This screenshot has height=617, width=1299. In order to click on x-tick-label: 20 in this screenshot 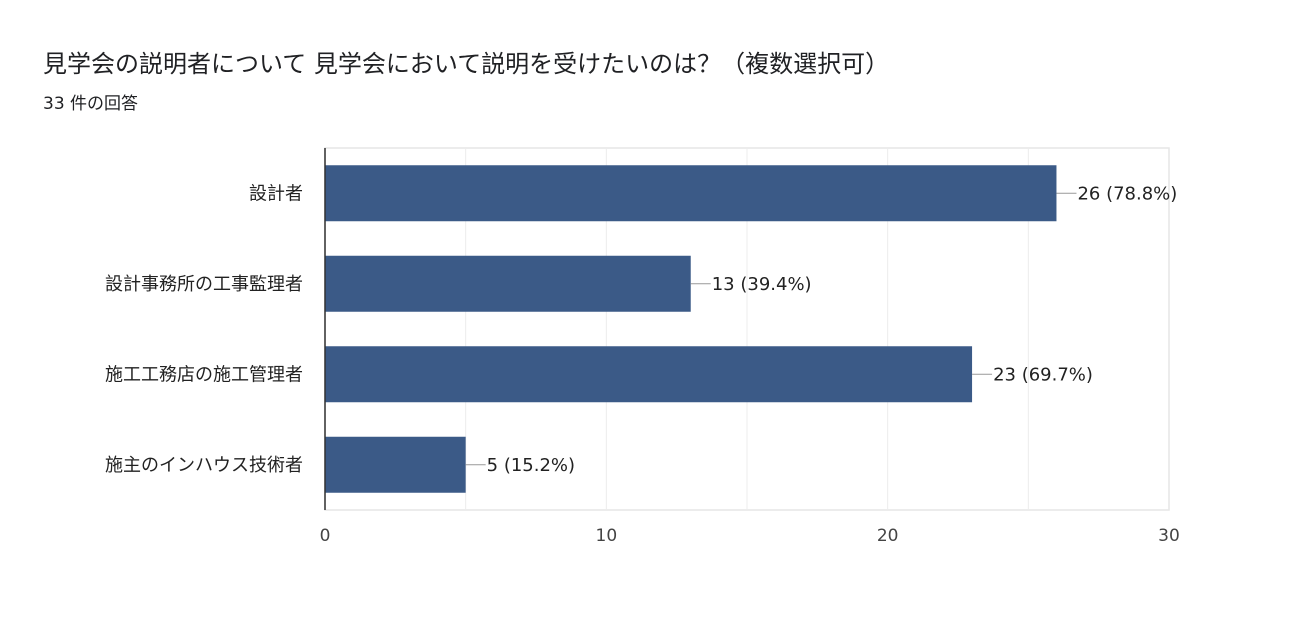, I will do `click(888, 536)`.